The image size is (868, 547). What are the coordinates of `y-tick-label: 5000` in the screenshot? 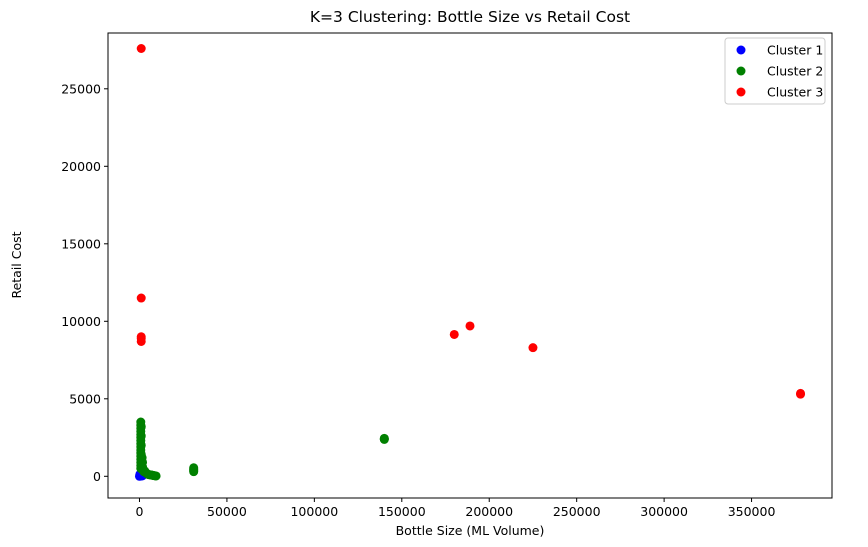 It's located at (85, 398).